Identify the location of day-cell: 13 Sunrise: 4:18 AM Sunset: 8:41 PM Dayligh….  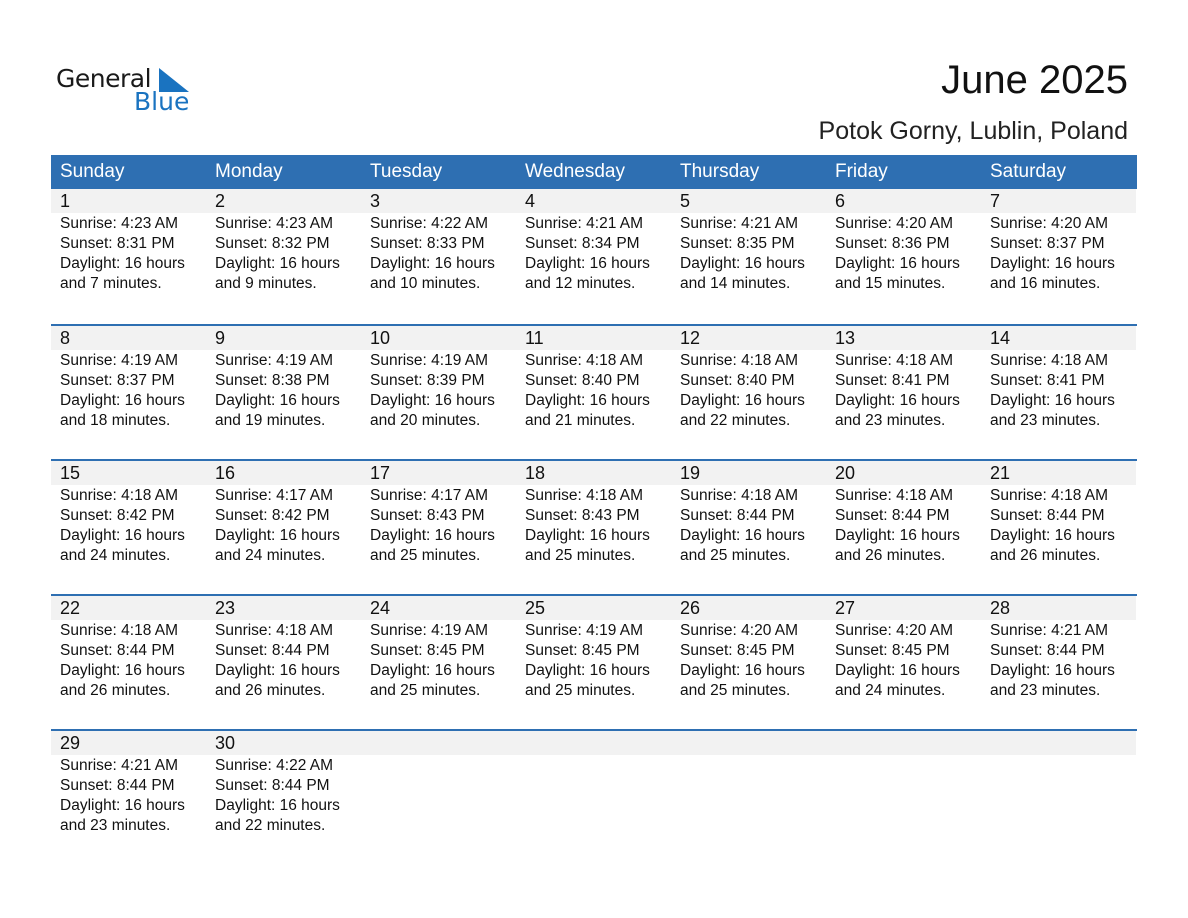
(903, 392).